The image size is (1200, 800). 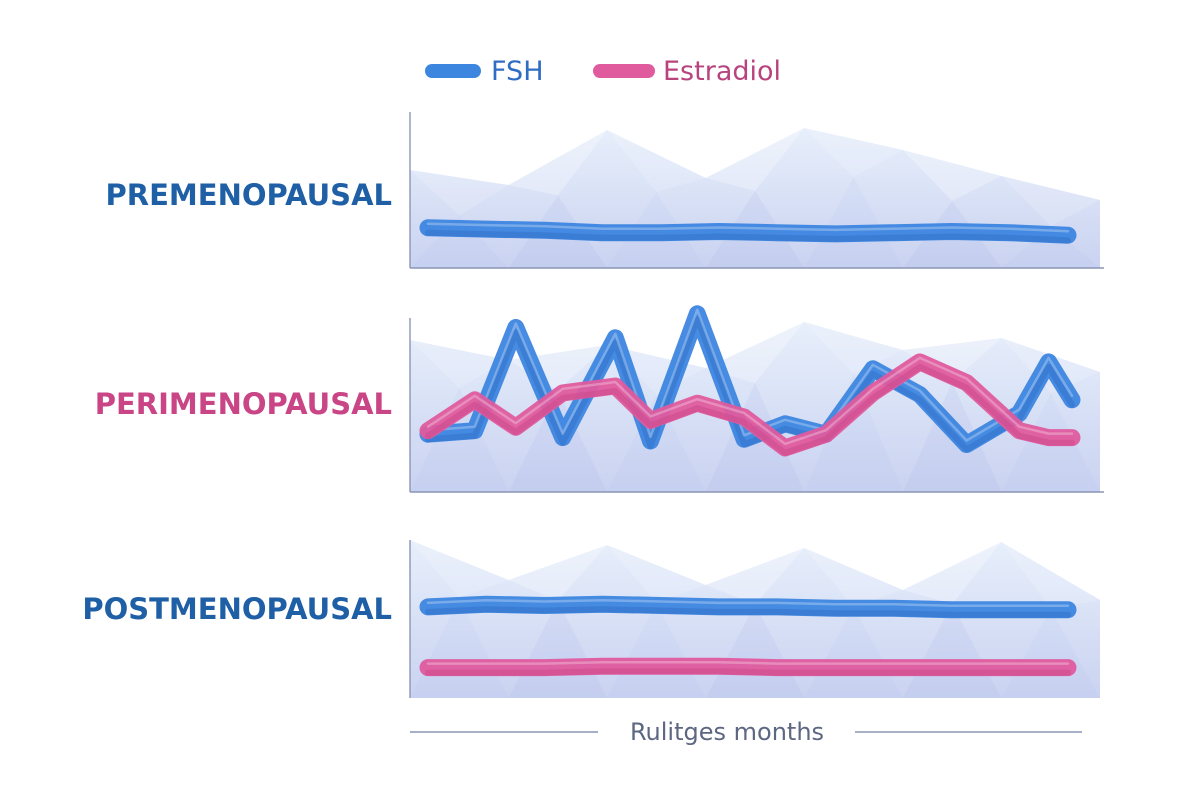 What do you see at coordinates (517, 71) in the screenshot?
I see `legend-label-fsh: FSH` at bounding box center [517, 71].